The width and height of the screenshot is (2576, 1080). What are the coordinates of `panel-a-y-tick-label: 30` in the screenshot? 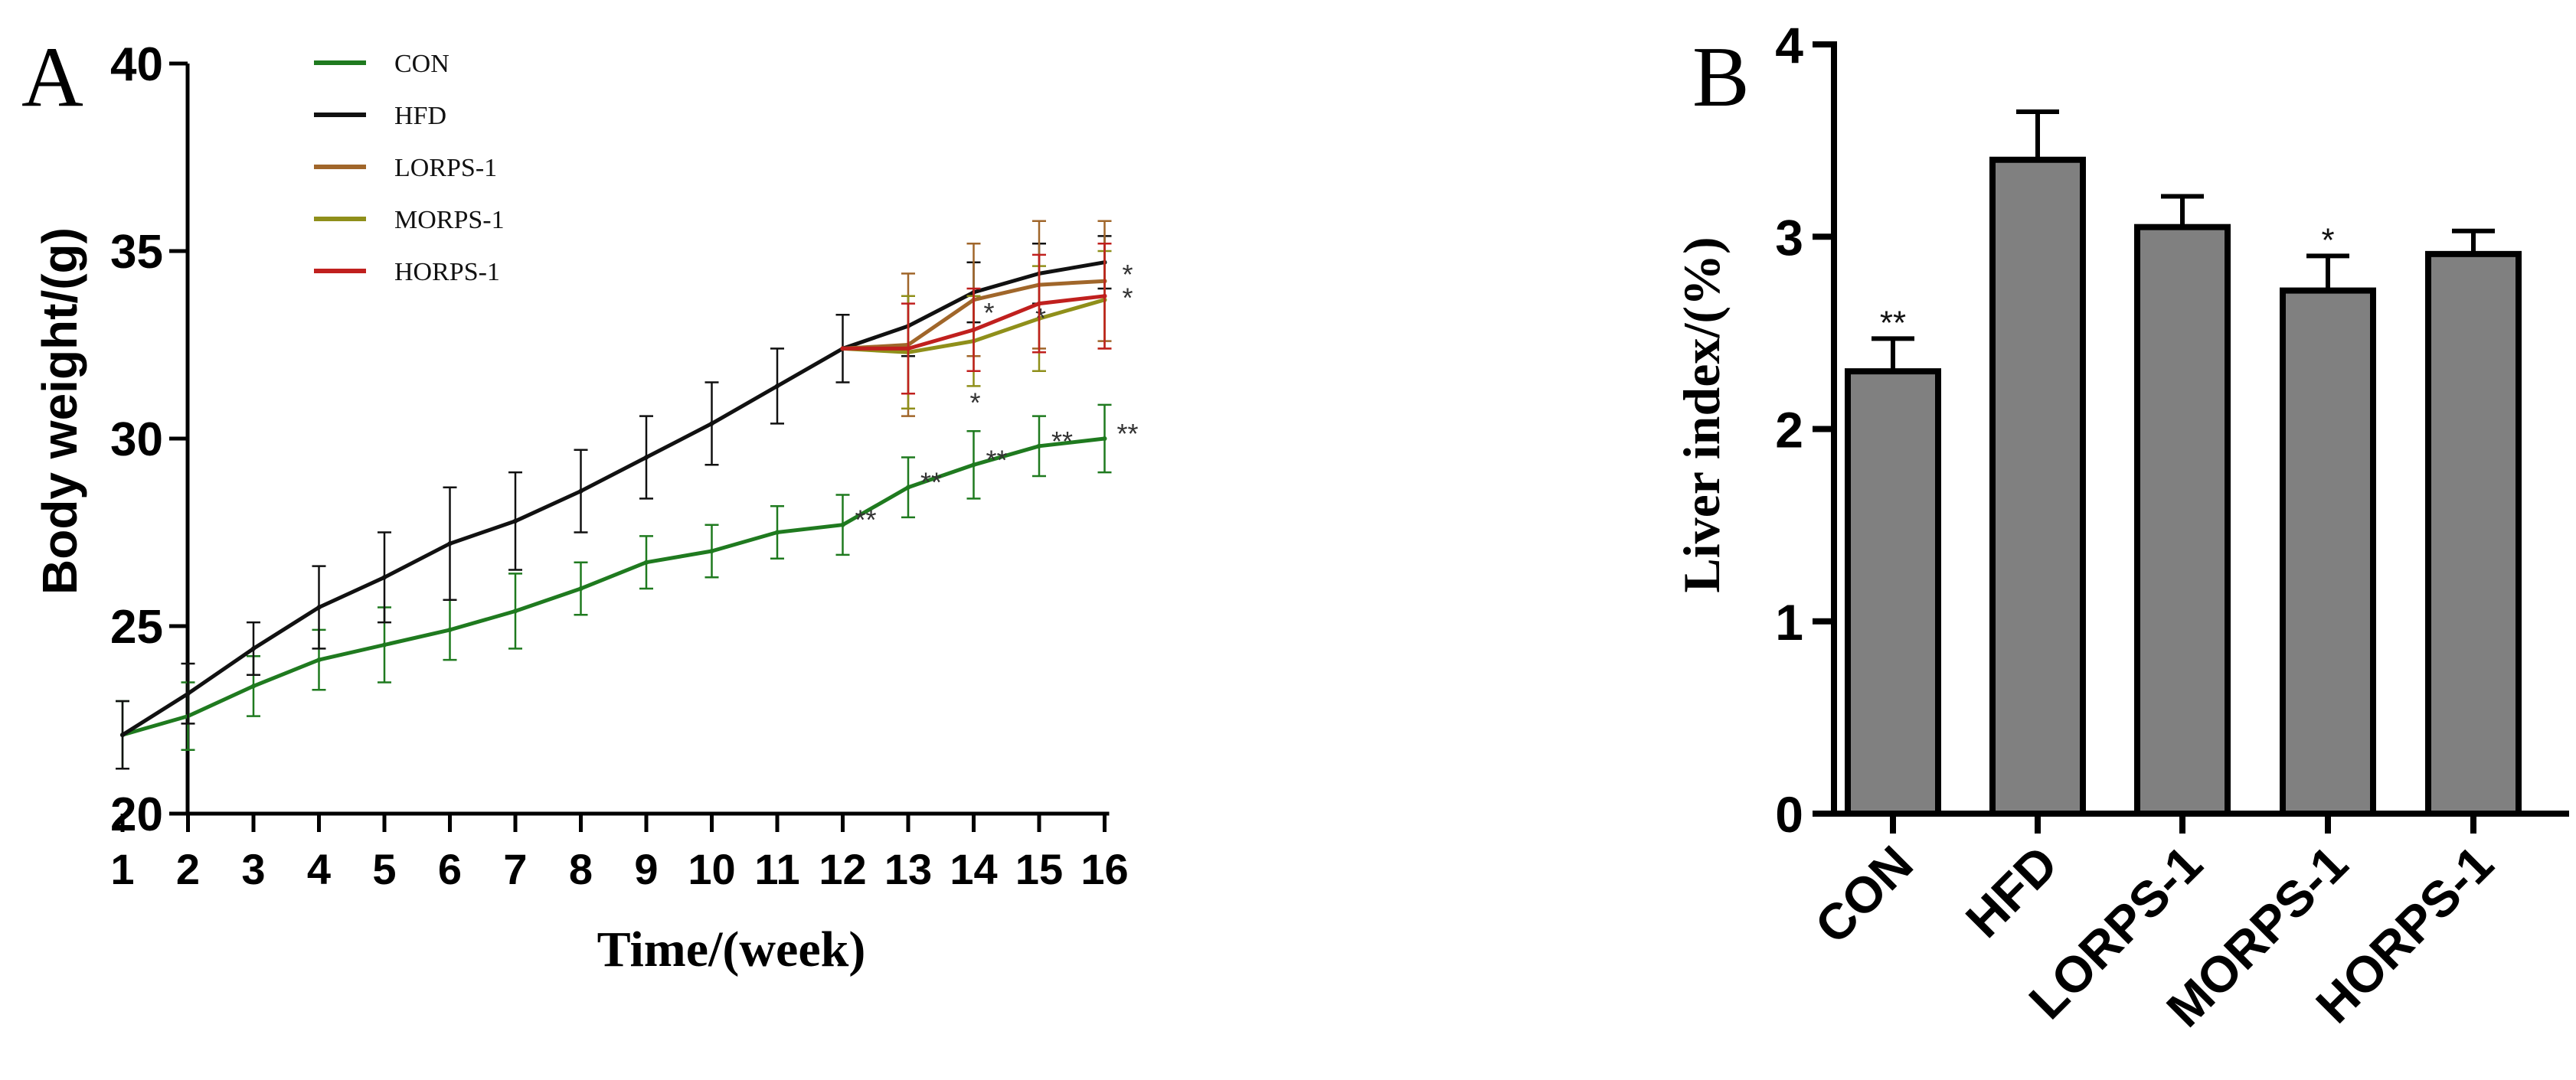 It's located at (136, 440).